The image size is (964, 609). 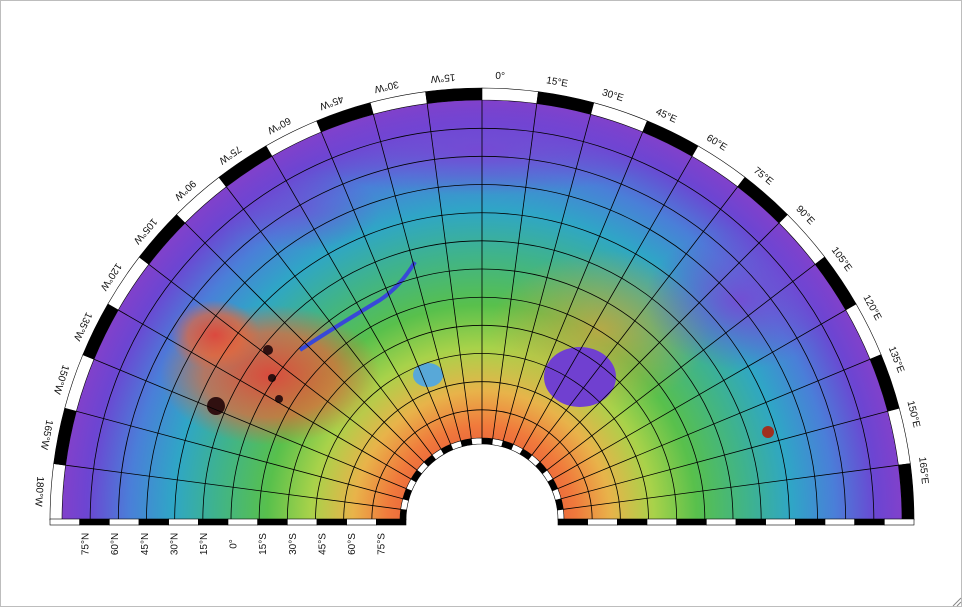 What do you see at coordinates (145, 544) in the screenshot?
I see `latitude-label: 45°N` at bounding box center [145, 544].